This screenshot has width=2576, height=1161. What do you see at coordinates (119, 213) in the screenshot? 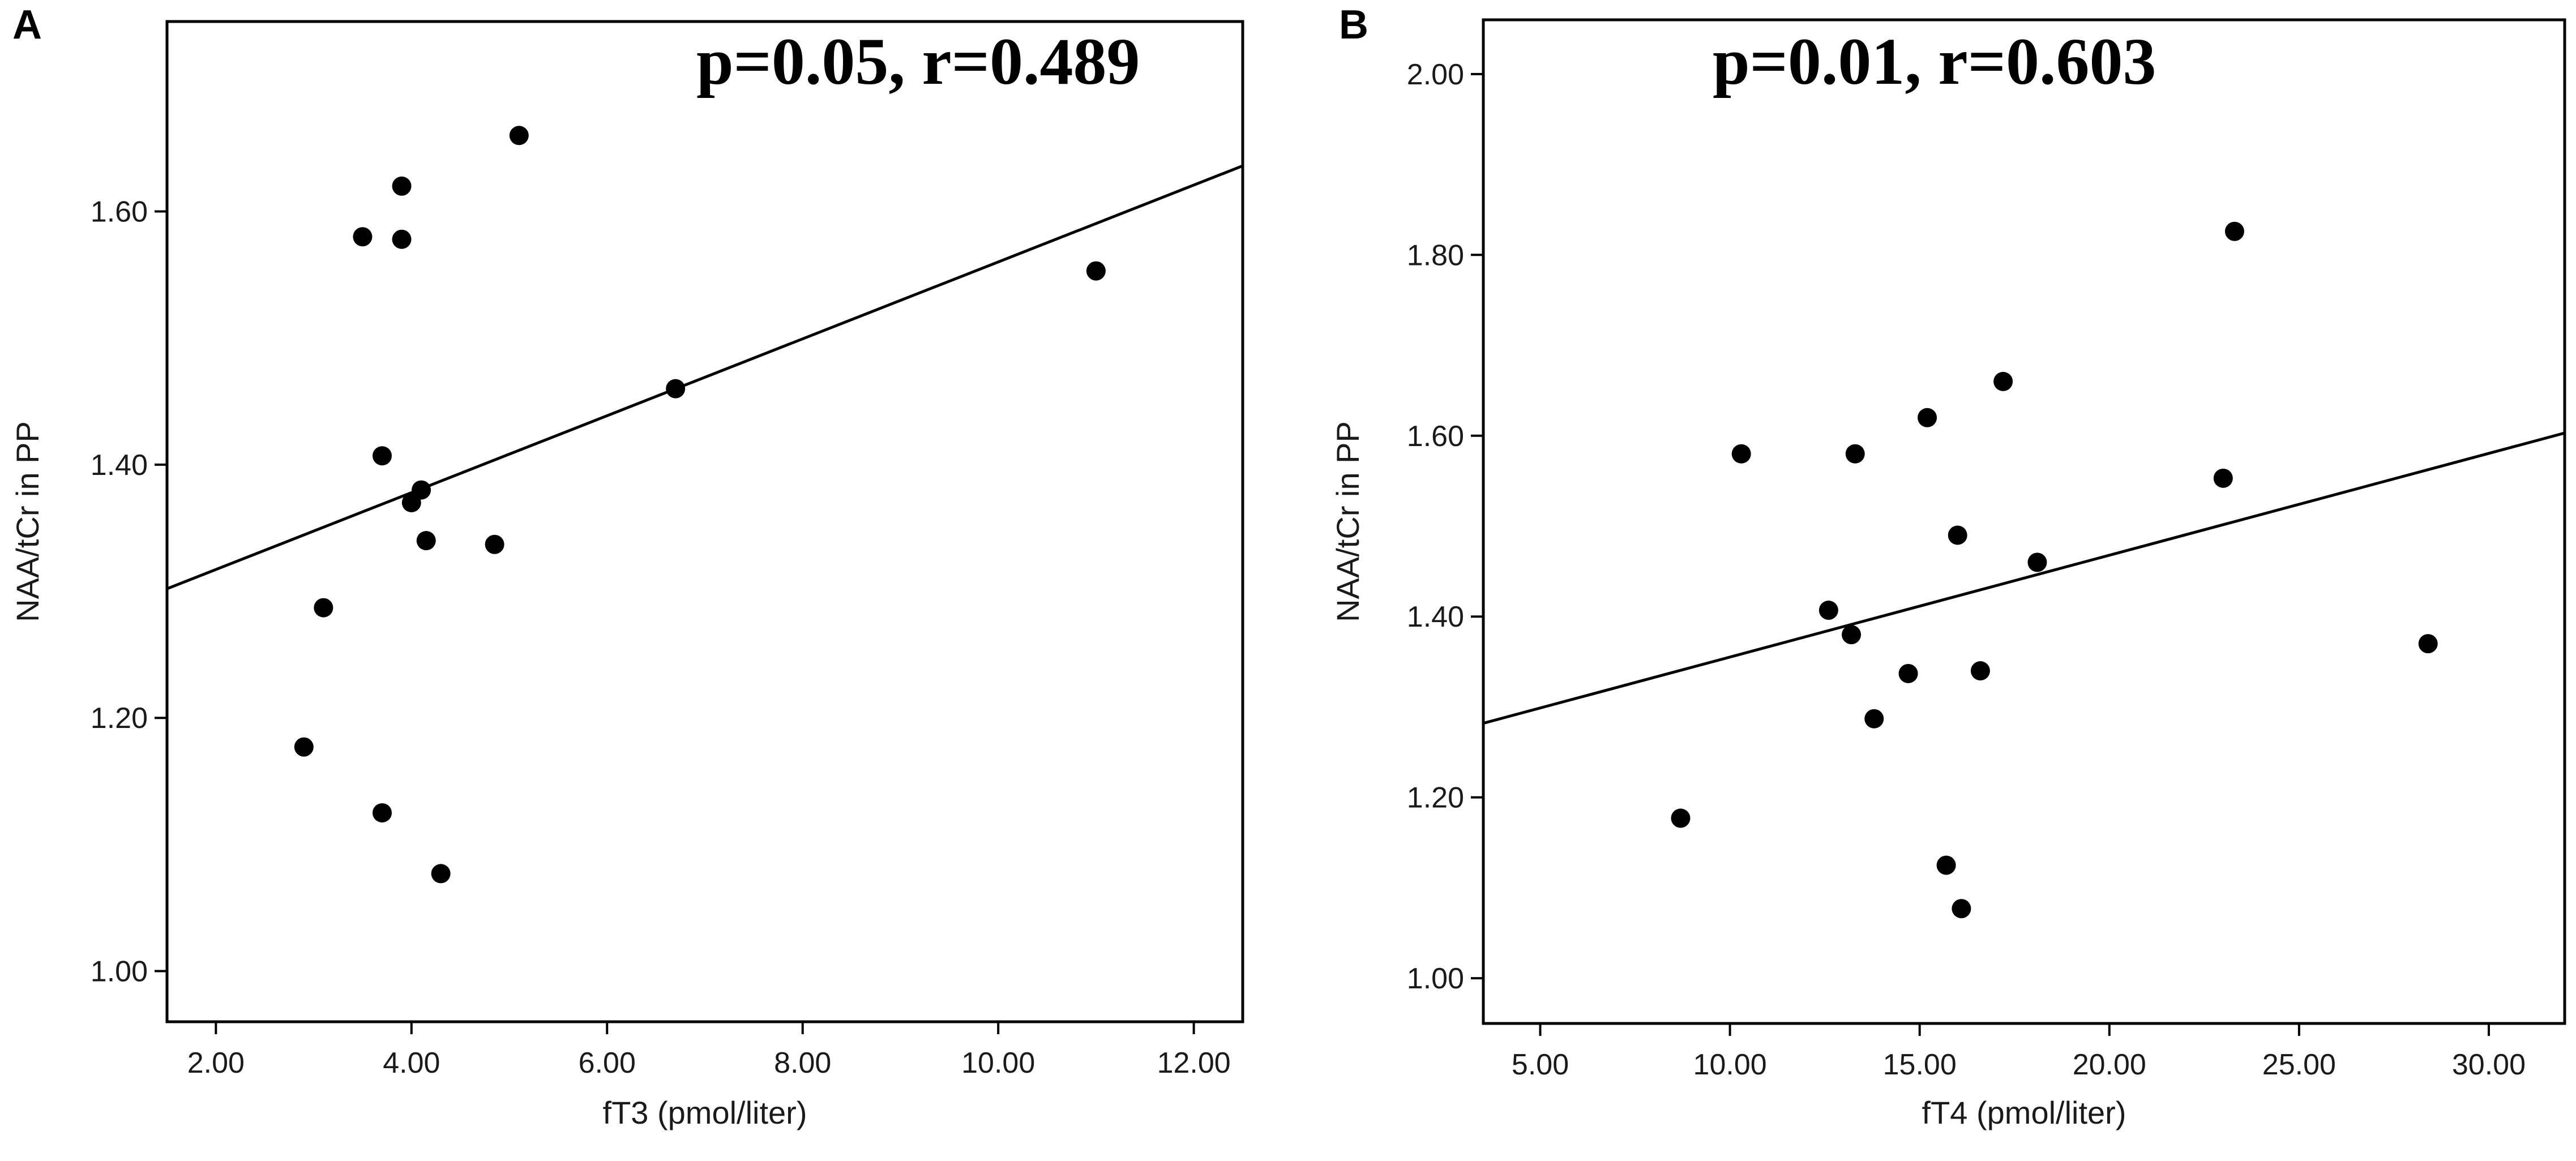
I see `y-tick-label-a: 1.60` at bounding box center [119, 213].